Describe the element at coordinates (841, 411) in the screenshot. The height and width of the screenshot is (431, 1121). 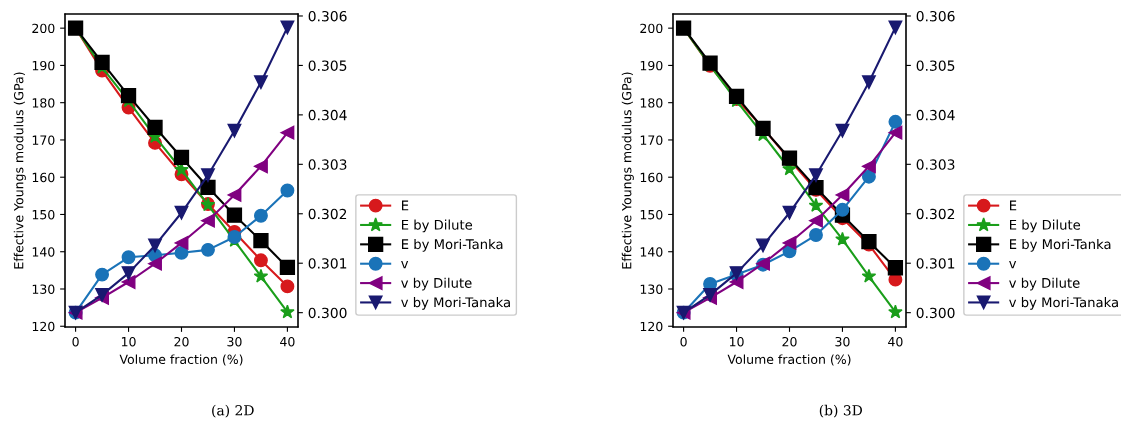
I see `text: (b) 3D` at that location.